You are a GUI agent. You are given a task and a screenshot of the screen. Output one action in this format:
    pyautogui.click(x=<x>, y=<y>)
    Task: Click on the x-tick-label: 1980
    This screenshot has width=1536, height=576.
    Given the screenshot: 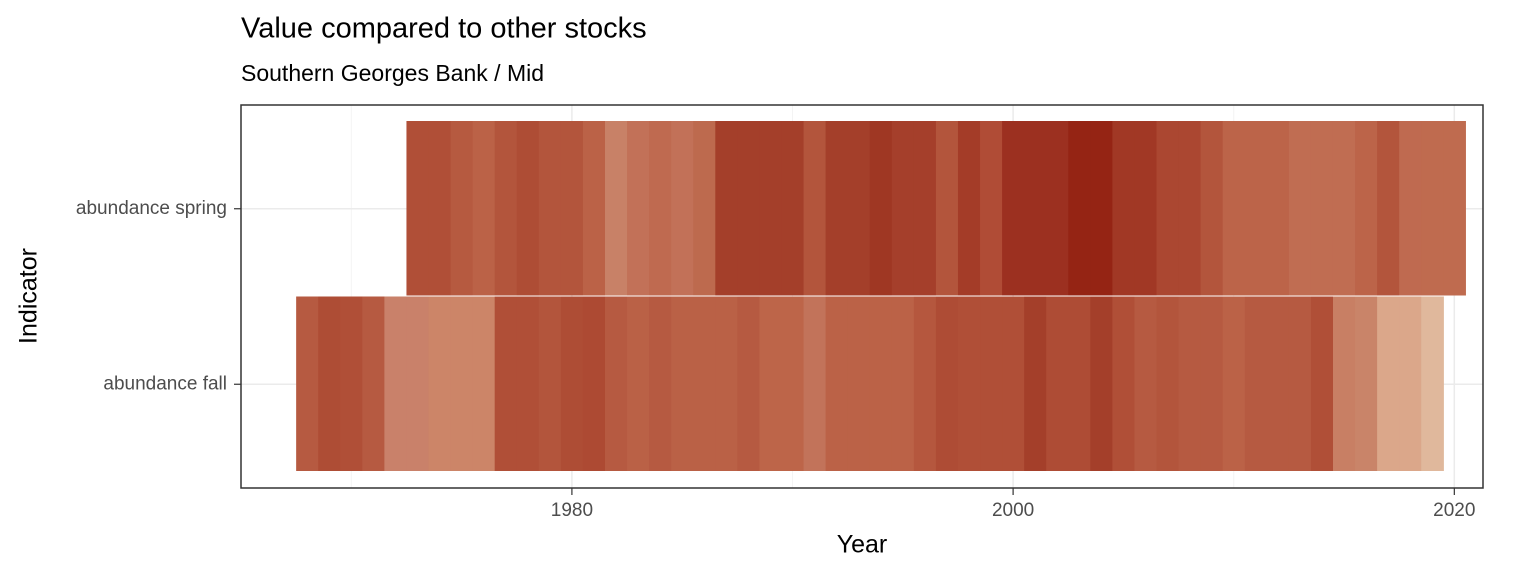 What is the action you would take?
    pyautogui.click(x=572, y=510)
    